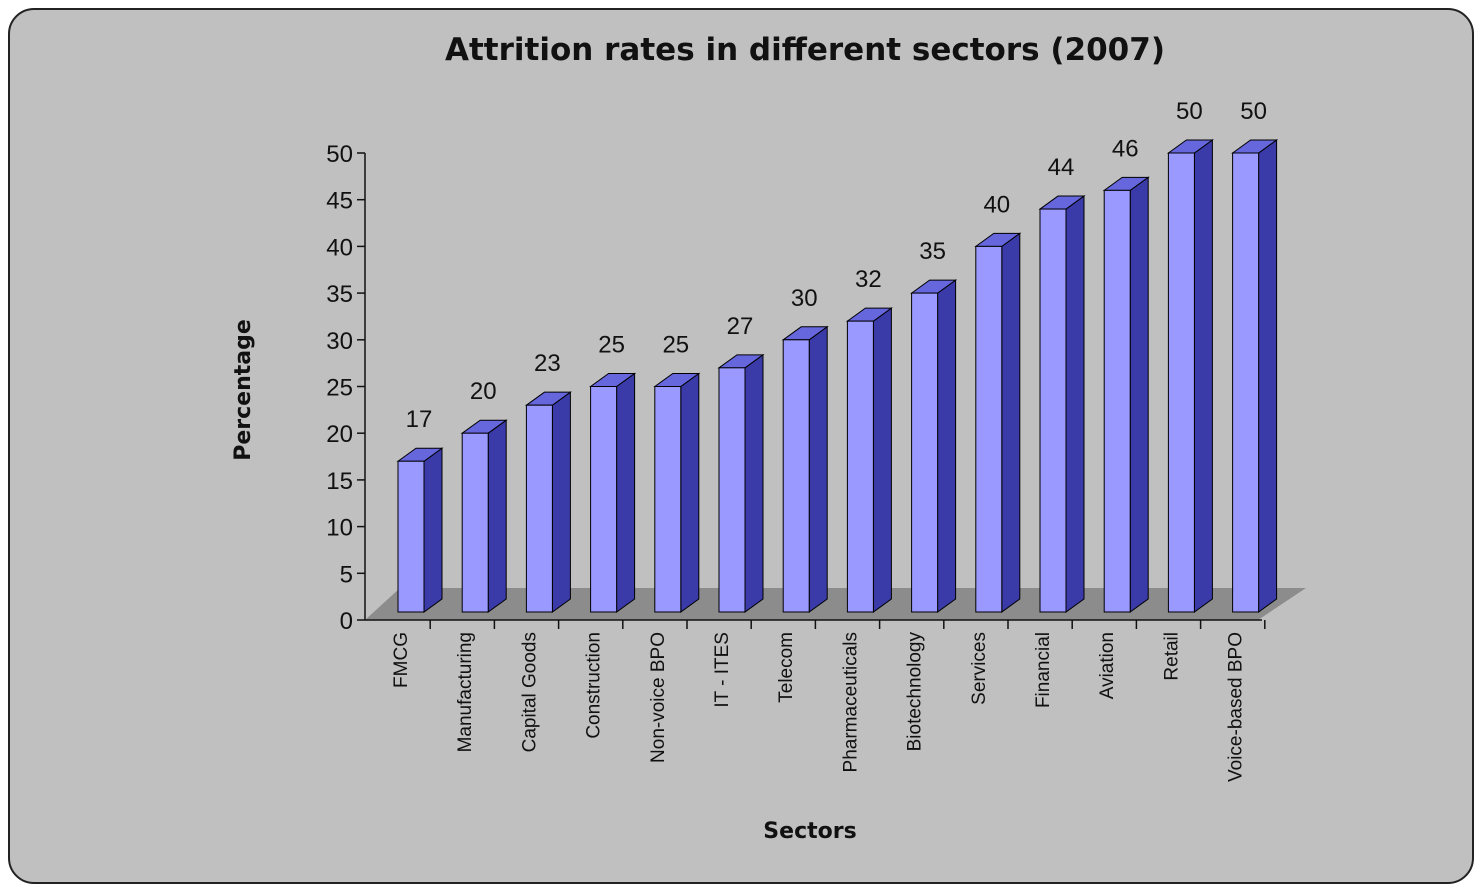 This screenshot has width=1477, height=887. I want to click on data-label: 40, so click(996, 204).